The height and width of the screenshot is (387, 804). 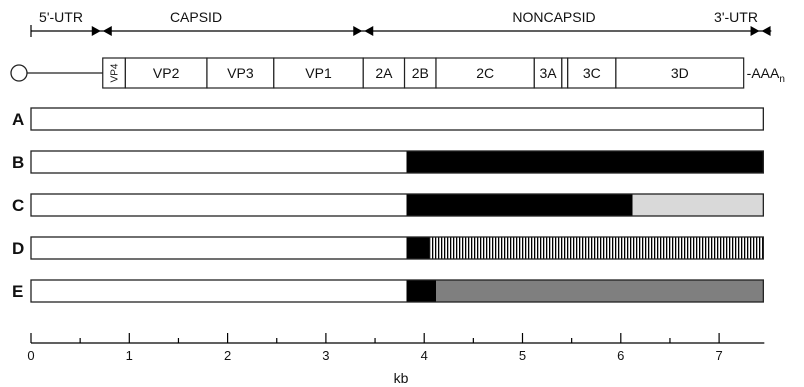 I want to click on construct-e-segment-black, so click(x=421, y=291).